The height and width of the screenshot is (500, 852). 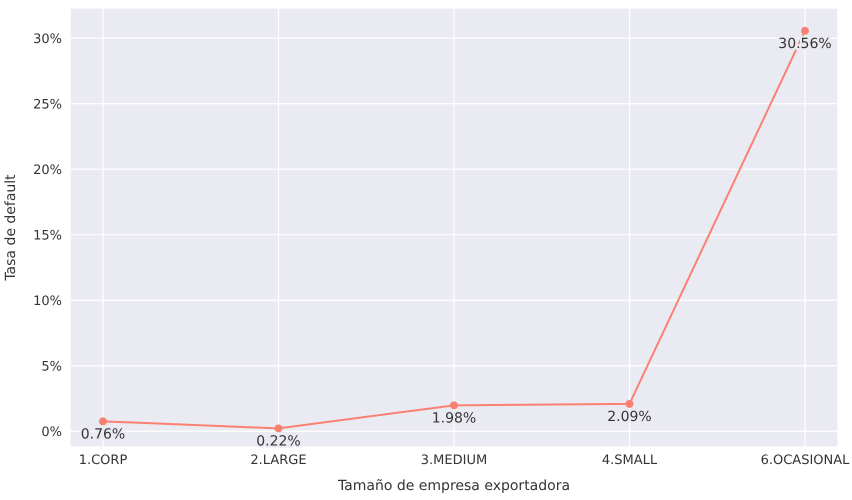 What do you see at coordinates (47, 104) in the screenshot?
I see `y-tick-label: 25%` at bounding box center [47, 104].